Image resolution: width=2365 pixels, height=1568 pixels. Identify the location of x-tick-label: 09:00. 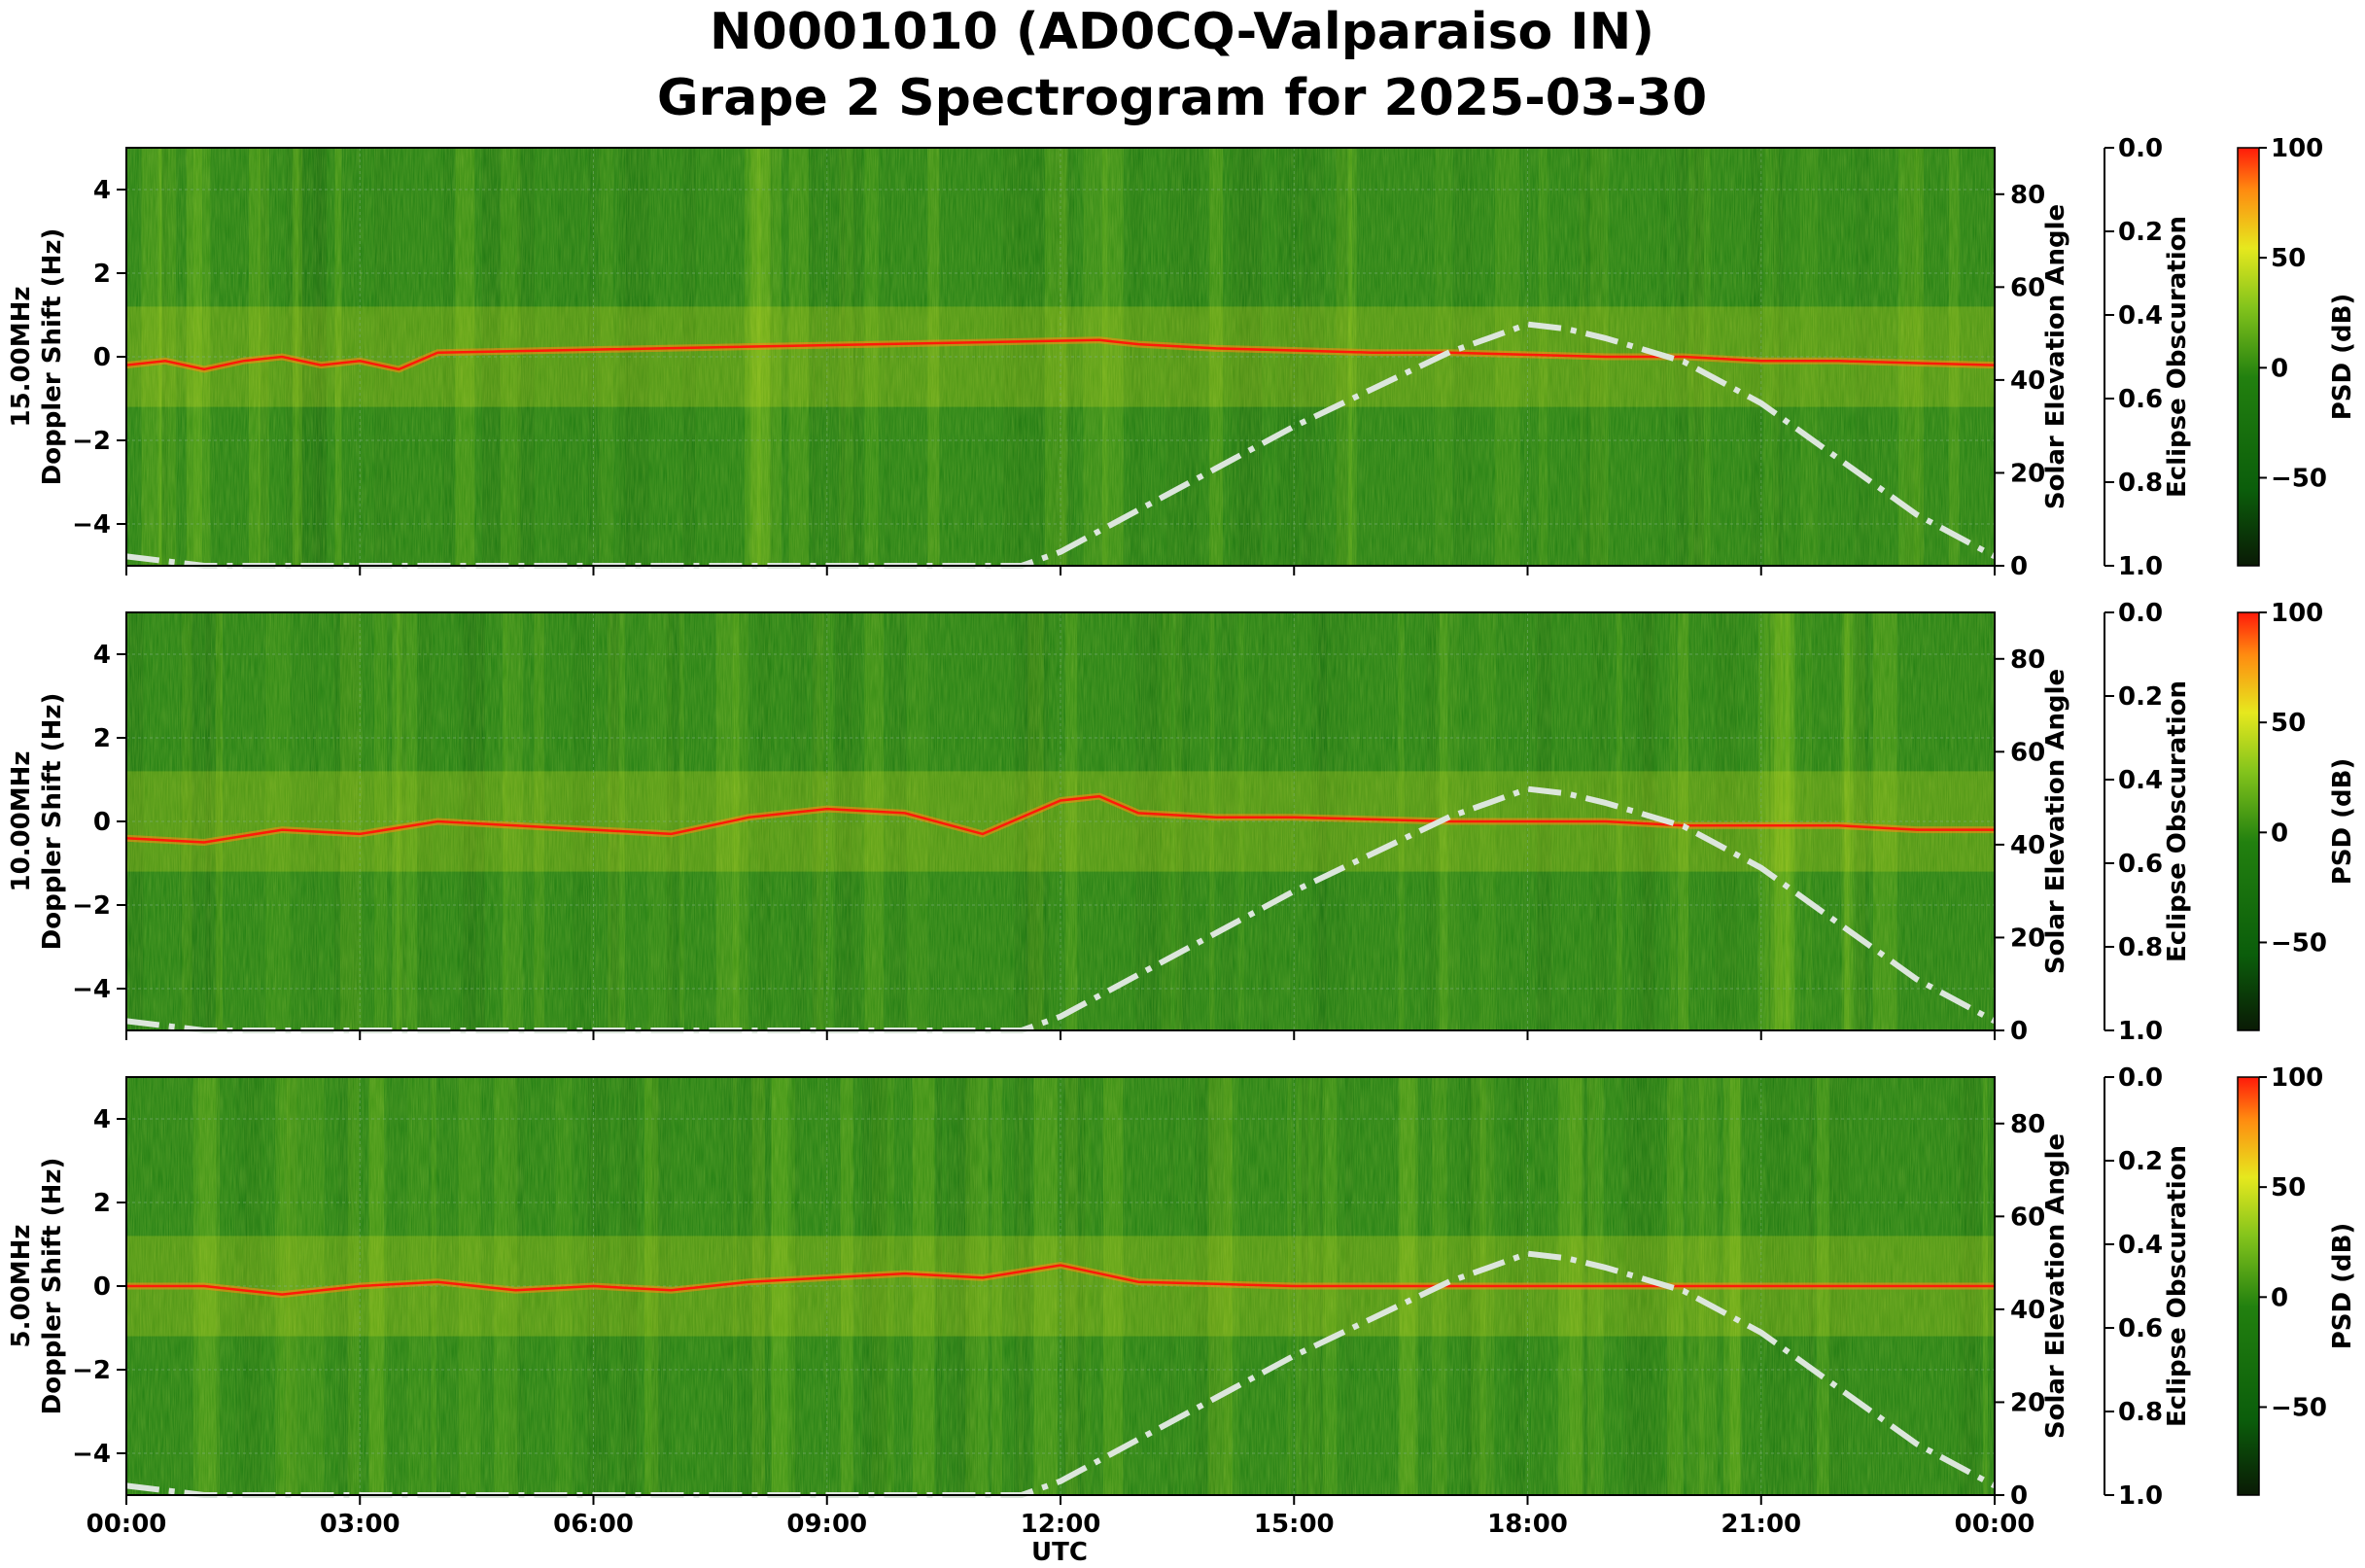
(827, 1524).